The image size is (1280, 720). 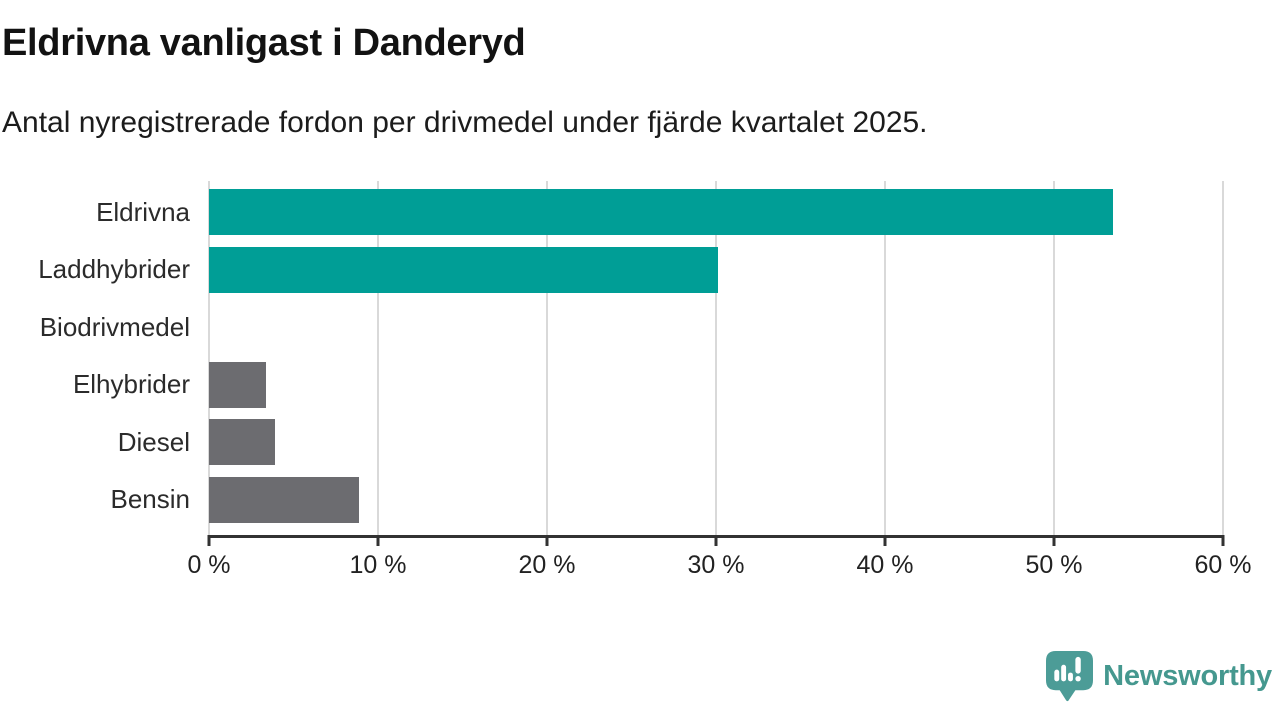 What do you see at coordinates (264, 43) in the screenshot?
I see `chart-title: Eldrivna vanligast i Danderyd` at bounding box center [264, 43].